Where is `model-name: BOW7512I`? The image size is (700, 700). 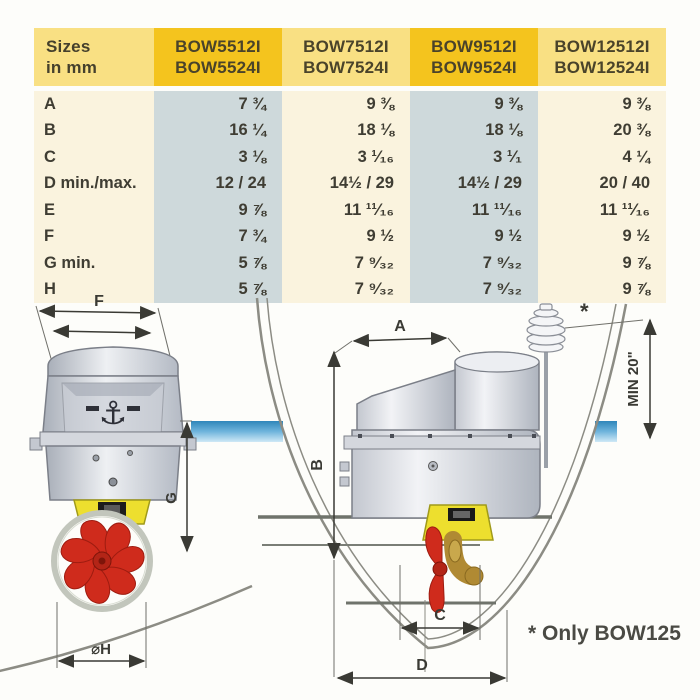 model-name: BOW7512I is located at coordinates (346, 46).